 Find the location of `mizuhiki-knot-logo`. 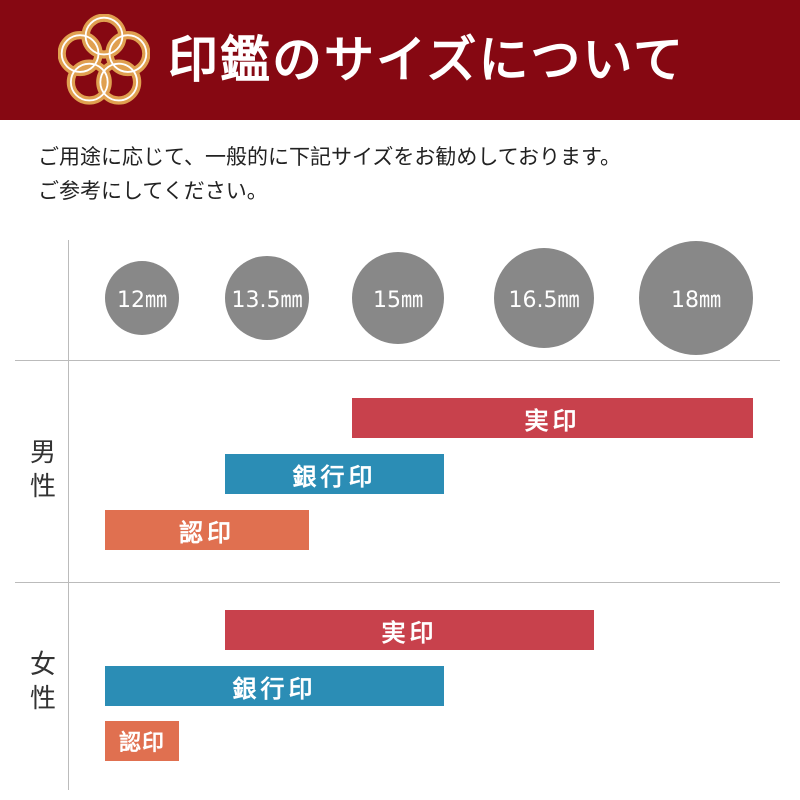

mizuhiki-knot-logo is located at coordinates (104, 59).